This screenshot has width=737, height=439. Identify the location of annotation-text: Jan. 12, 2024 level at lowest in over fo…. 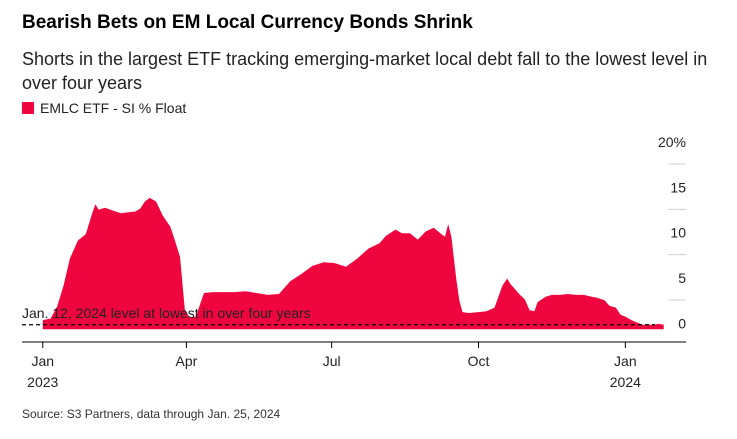
(166, 313).